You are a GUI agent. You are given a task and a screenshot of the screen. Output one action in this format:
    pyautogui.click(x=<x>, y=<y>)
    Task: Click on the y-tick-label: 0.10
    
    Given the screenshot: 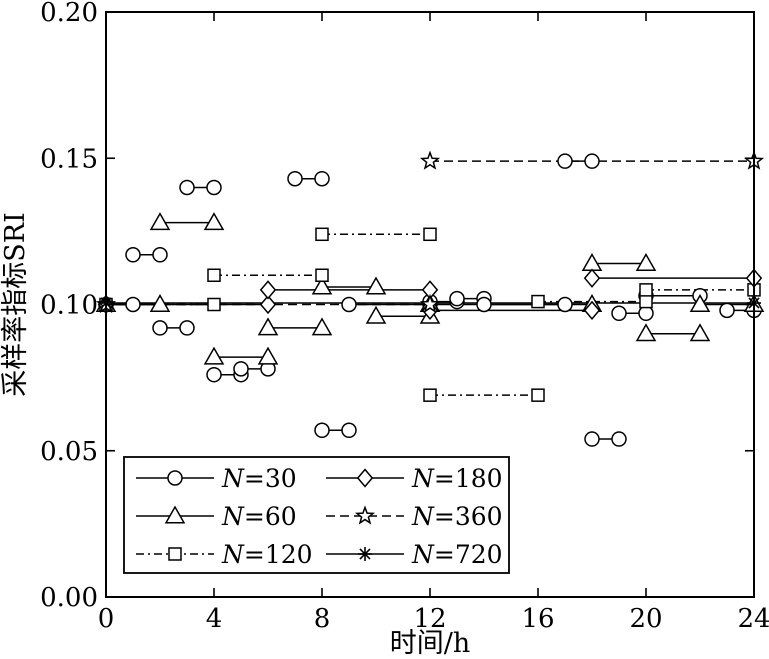 What is the action you would take?
    pyautogui.click(x=69, y=306)
    